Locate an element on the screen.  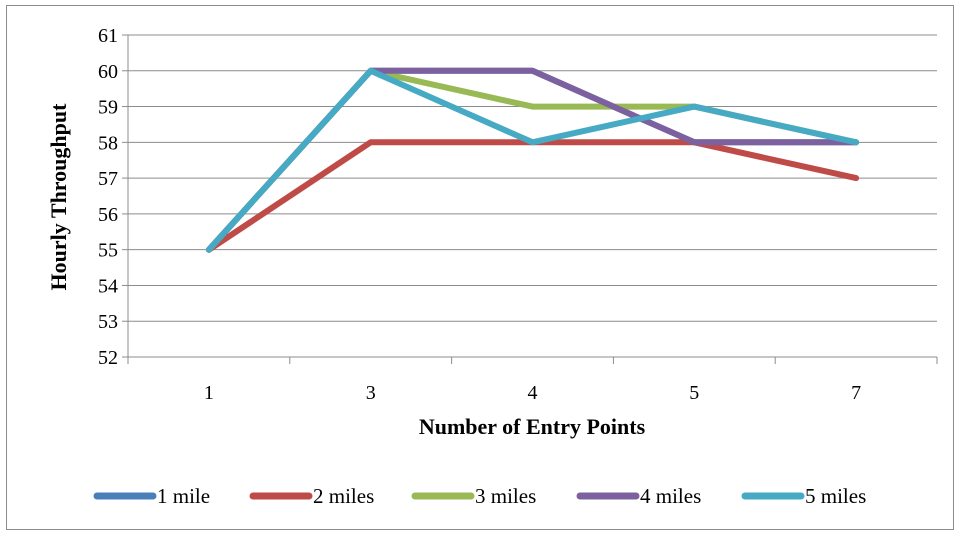
legend-label: 2 miles is located at coordinates (343, 496).